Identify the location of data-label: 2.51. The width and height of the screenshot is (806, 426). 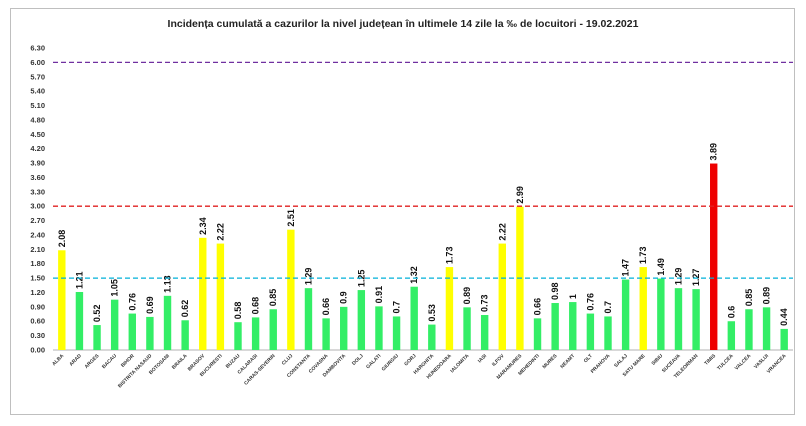
(291, 218).